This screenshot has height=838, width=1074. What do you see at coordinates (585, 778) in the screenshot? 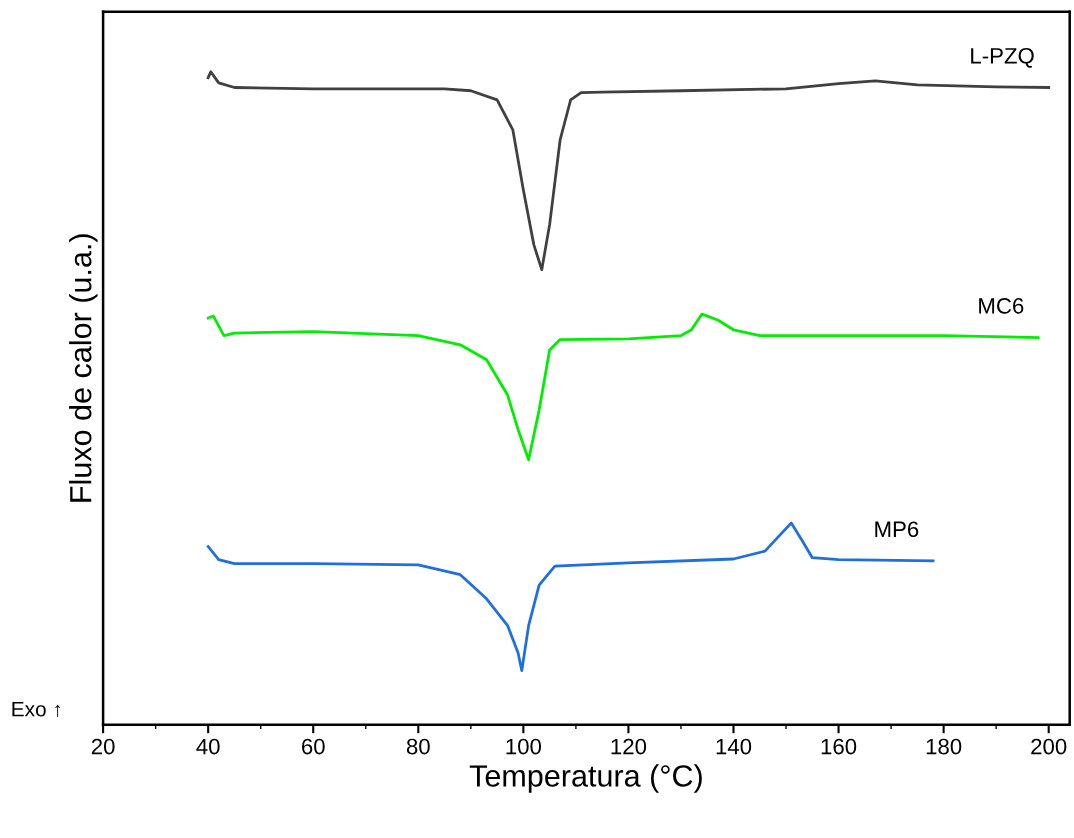
I see `x-axis-title: Temperatura (°C)` at bounding box center [585, 778].